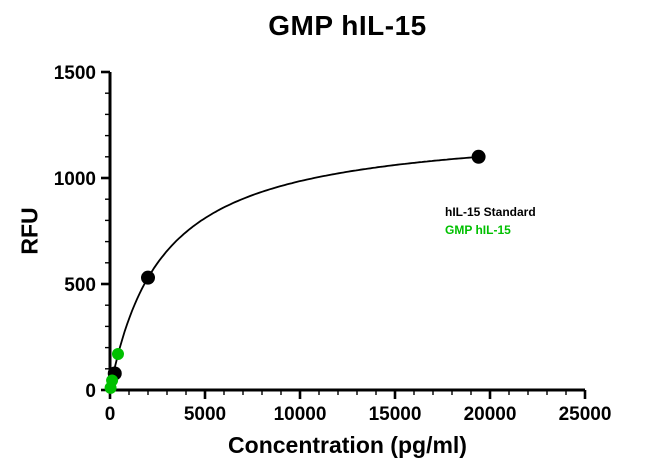 This screenshot has height=475, width=650. I want to click on x-tick-label: 25000, so click(585, 414).